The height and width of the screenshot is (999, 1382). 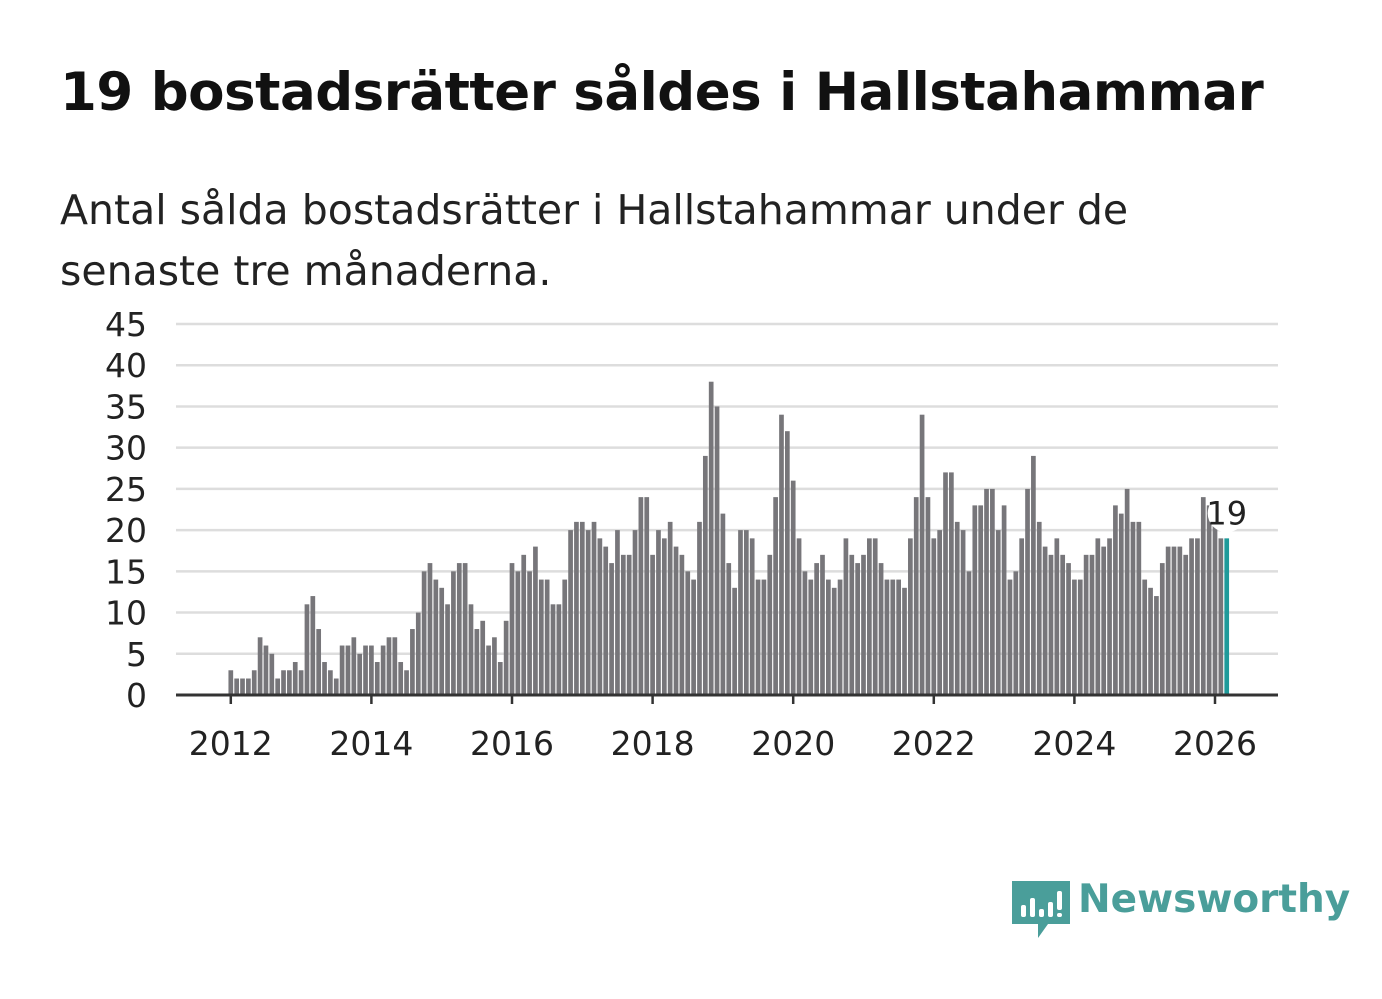 What do you see at coordinates (653, 743) in the screenshot?
I see `x-tick-label: 2018` at bounding box center [653, 743].